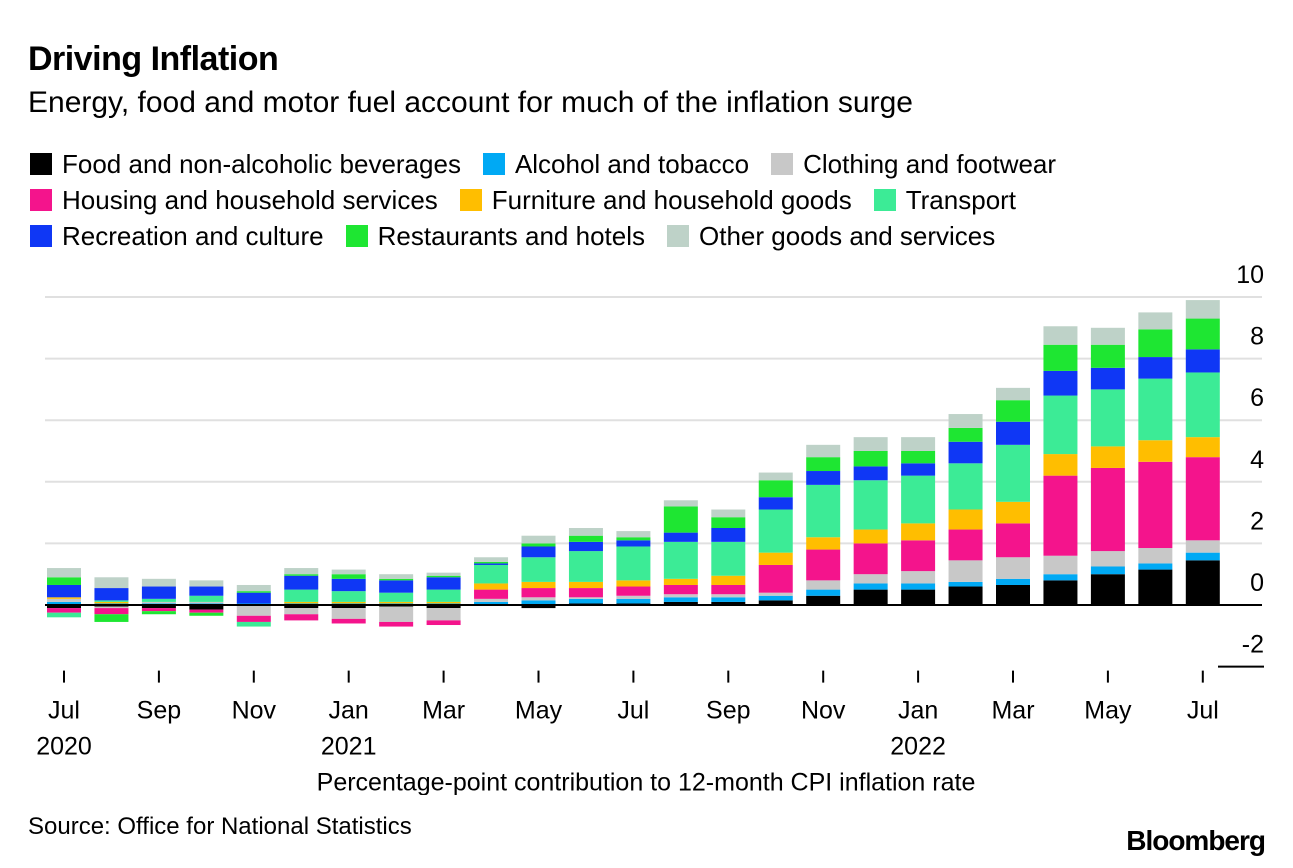 This screenshot has width=1293, height=868. What do you see at coordinates (1253, 645) in the screenshot?
I see `y-tick-label: -2` at bounding box center [1253, 645].